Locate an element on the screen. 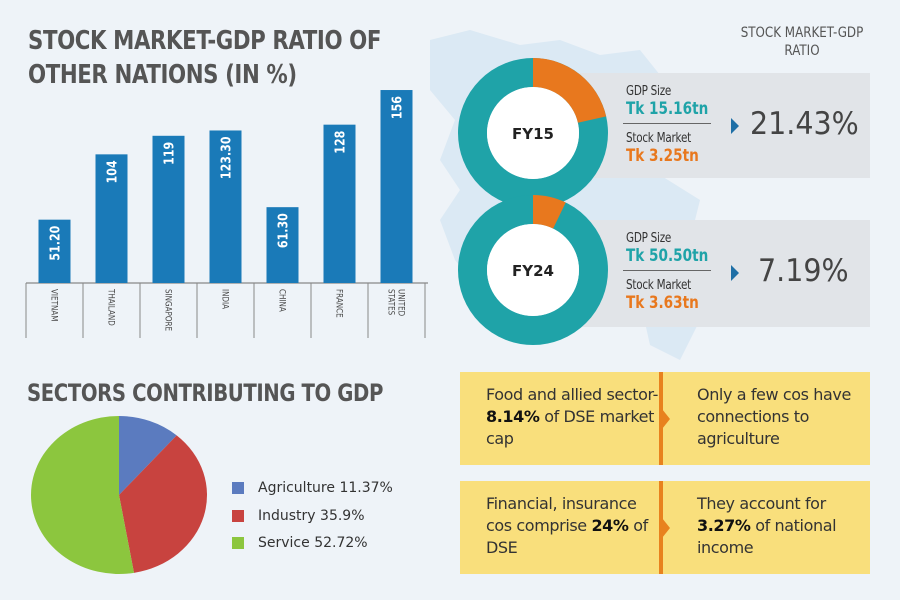 The width and height of the screenshot is (900, 600). fact-highlight: 24% is located at coordinates (610, 525).